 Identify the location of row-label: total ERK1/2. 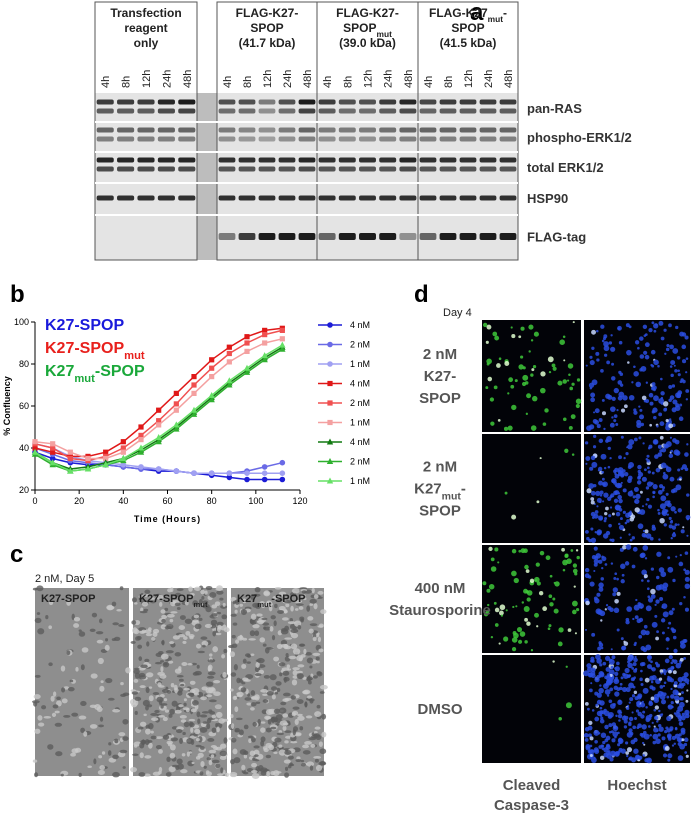
(565, 167).